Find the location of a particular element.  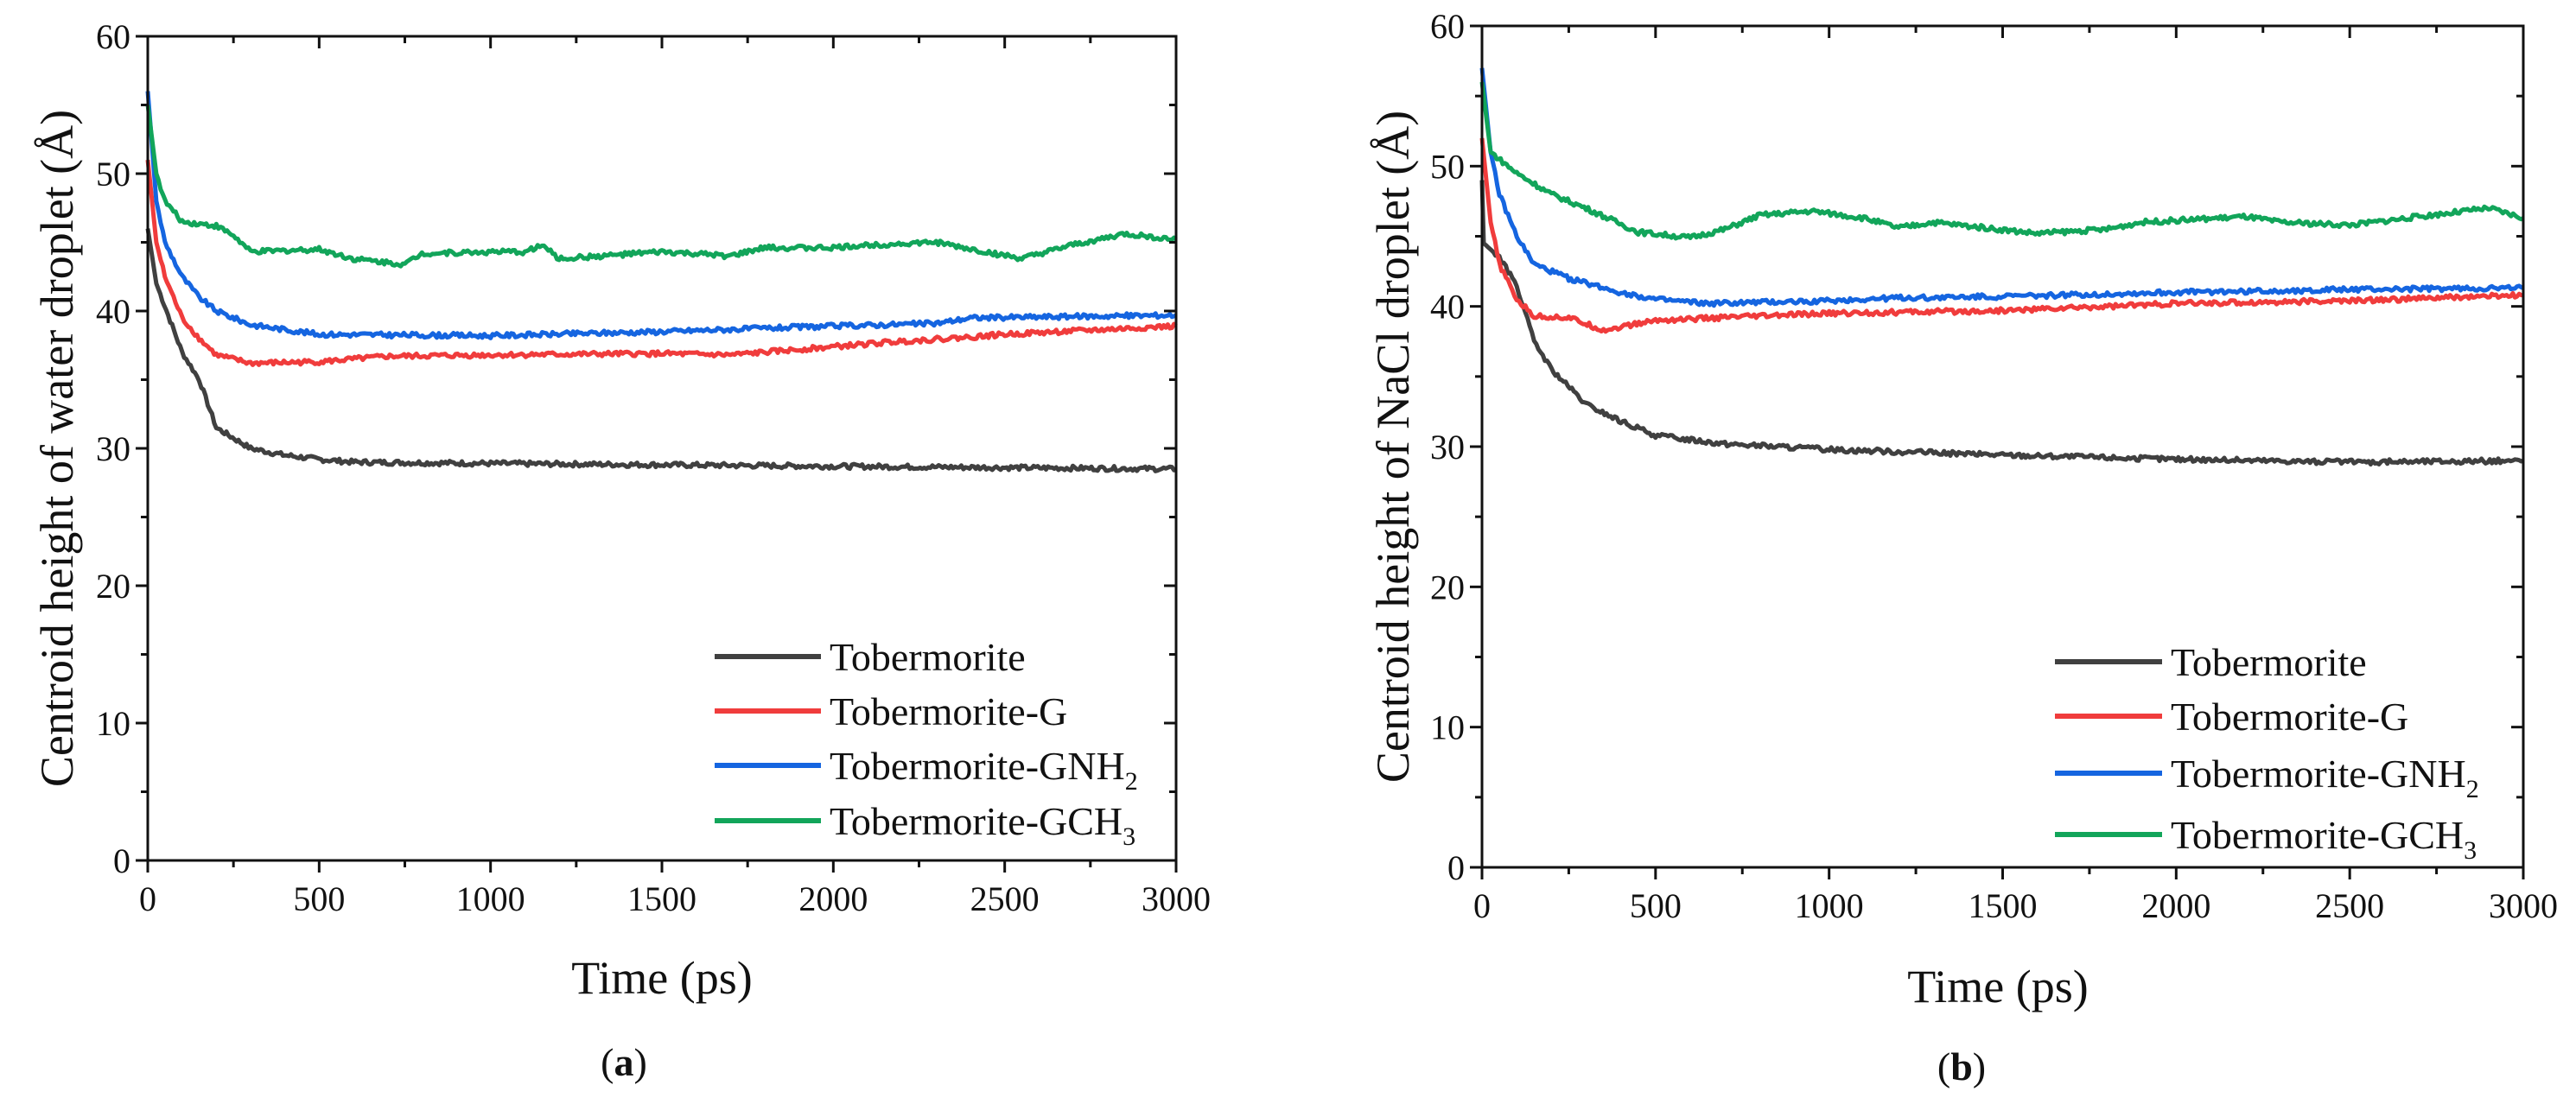

panel-label: (b) is located at coordinates (1962, 1066).